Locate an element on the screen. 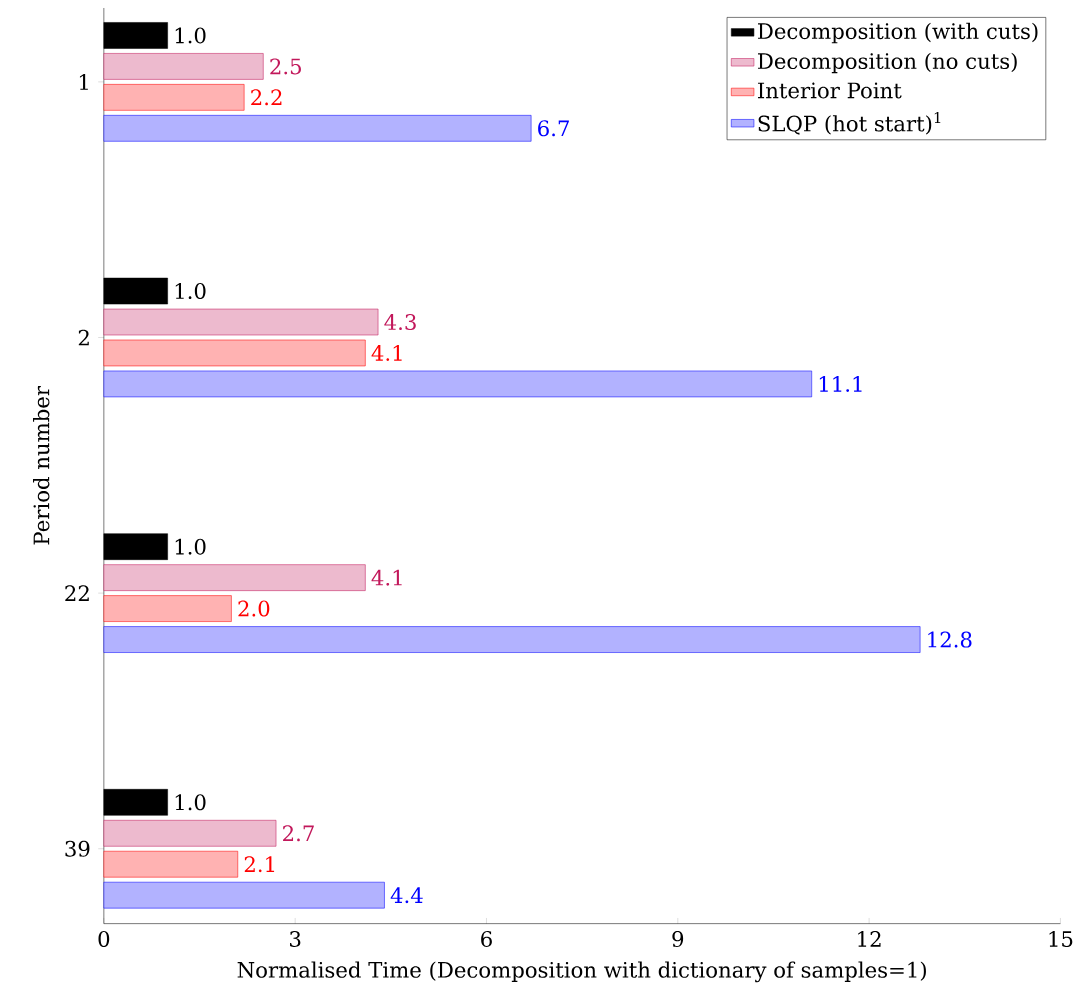 The image size is (1081, 1004). x-tick-label: 0 is located at coordinates (104, 939).